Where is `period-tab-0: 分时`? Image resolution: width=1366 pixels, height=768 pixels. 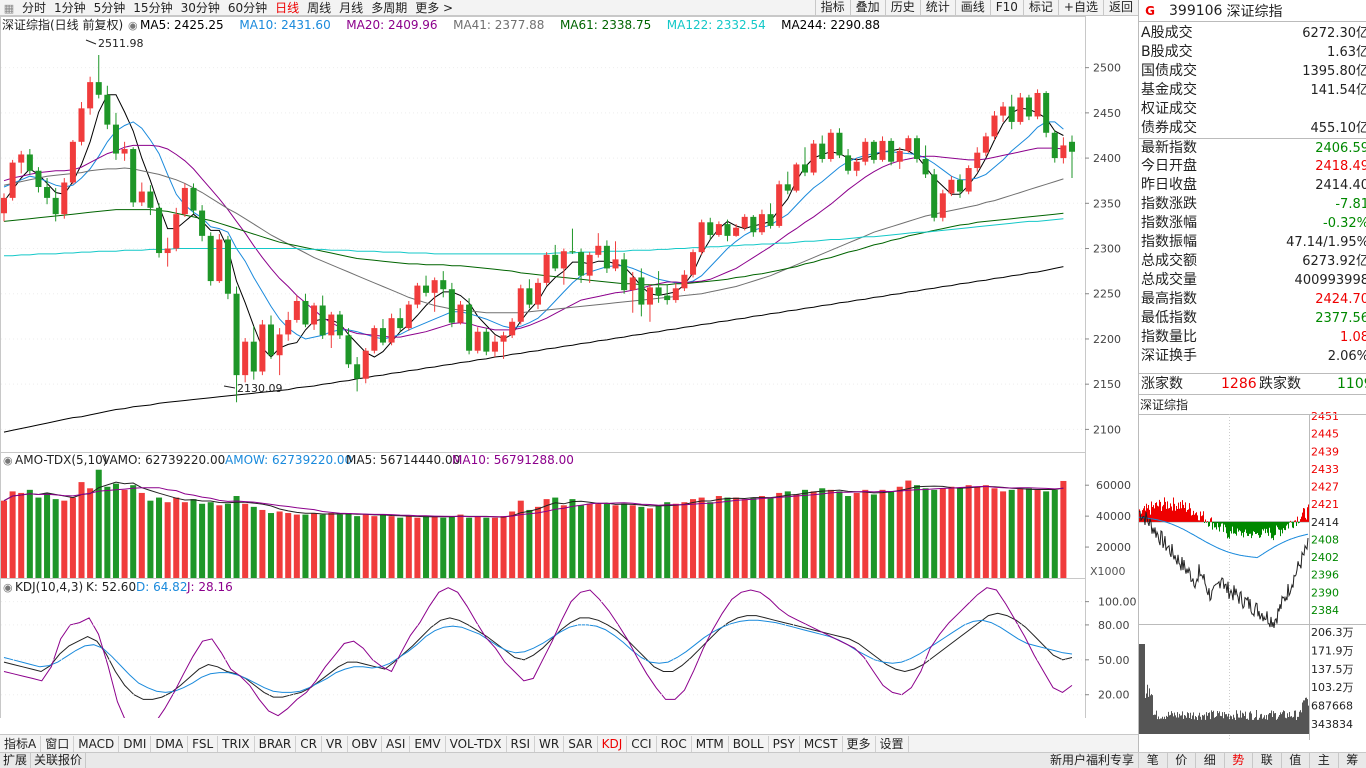 period-tab-0: 分时 is located at coordinates (34, 7).